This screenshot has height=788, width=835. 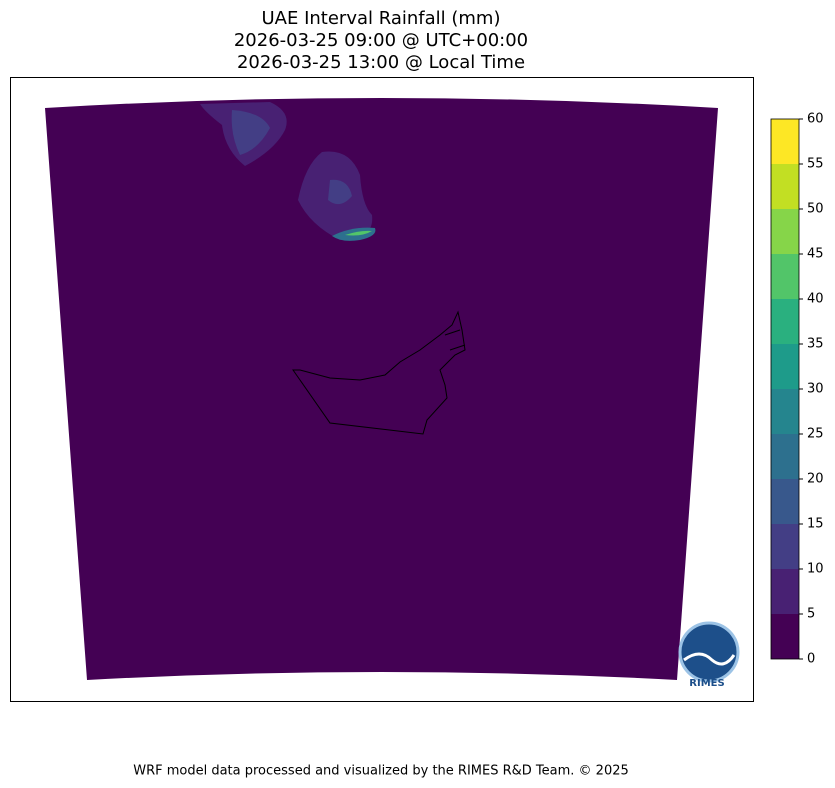 What do you see at coordinates (811, 614) in the screenshot?
I see `colorbar-tick-label: 5` at bounding box center [811, 614].